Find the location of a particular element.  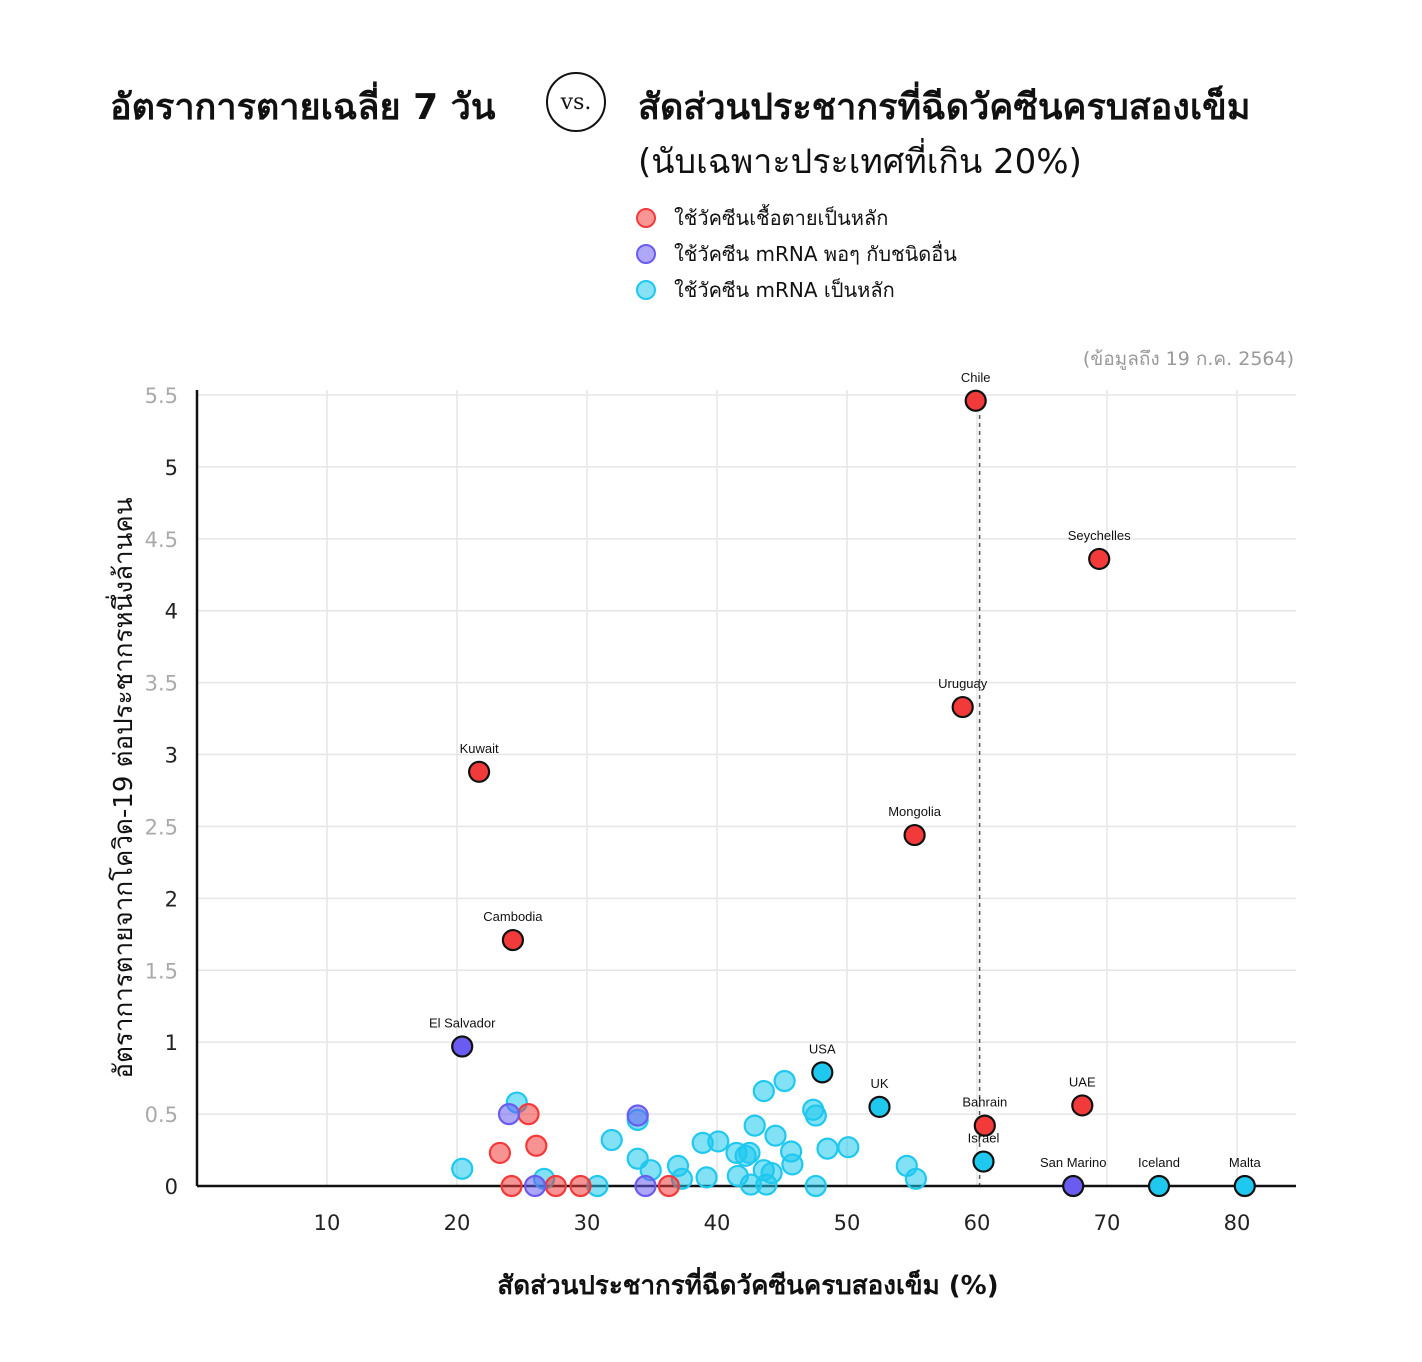

x-tick-label: 30 is located at coordinates (587, 1223).